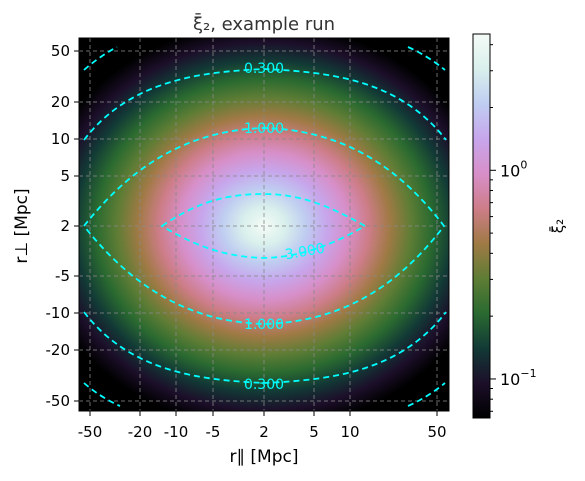  I want to click on x-tick-label: 50, so click(436, 432).